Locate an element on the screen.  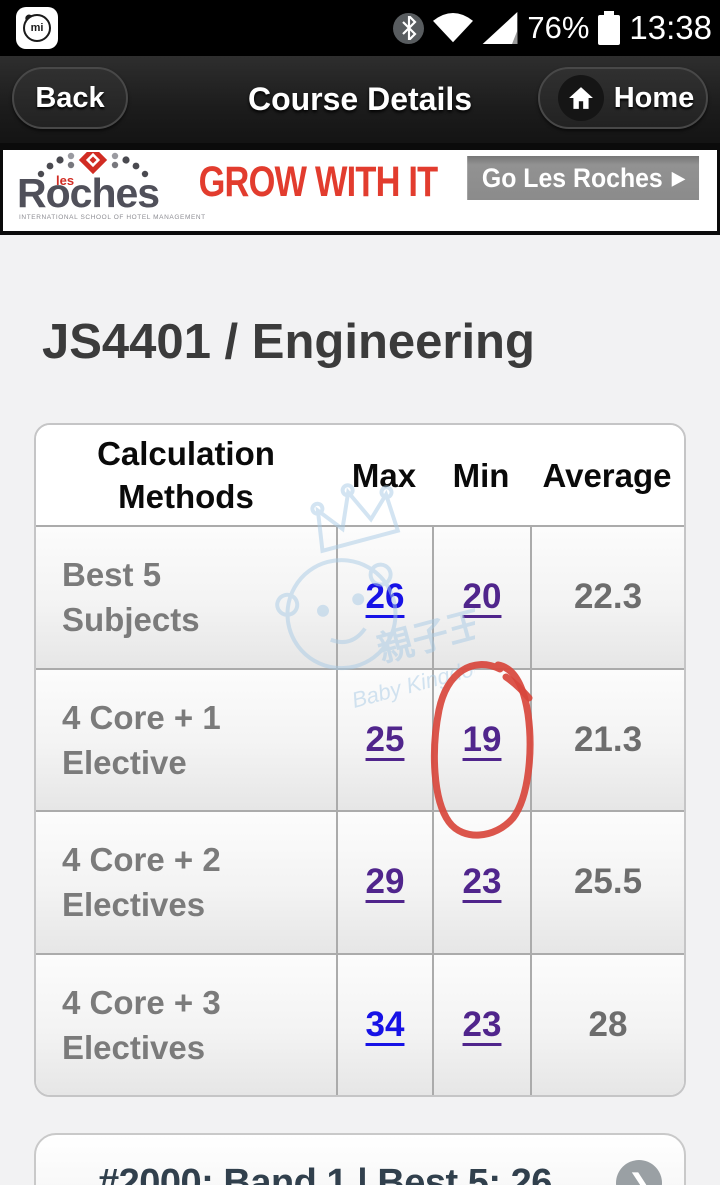
max-link: 29 is located at coordinates (385, 882).